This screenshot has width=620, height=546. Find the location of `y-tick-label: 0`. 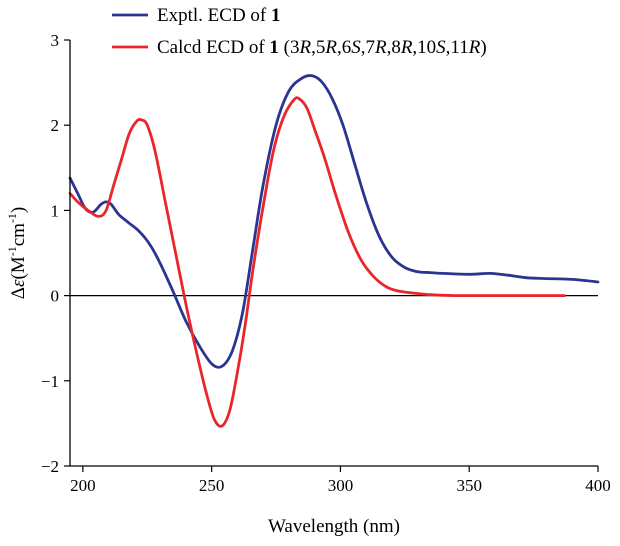

y-tick-label: 0 is located at coordinates (55, 296).